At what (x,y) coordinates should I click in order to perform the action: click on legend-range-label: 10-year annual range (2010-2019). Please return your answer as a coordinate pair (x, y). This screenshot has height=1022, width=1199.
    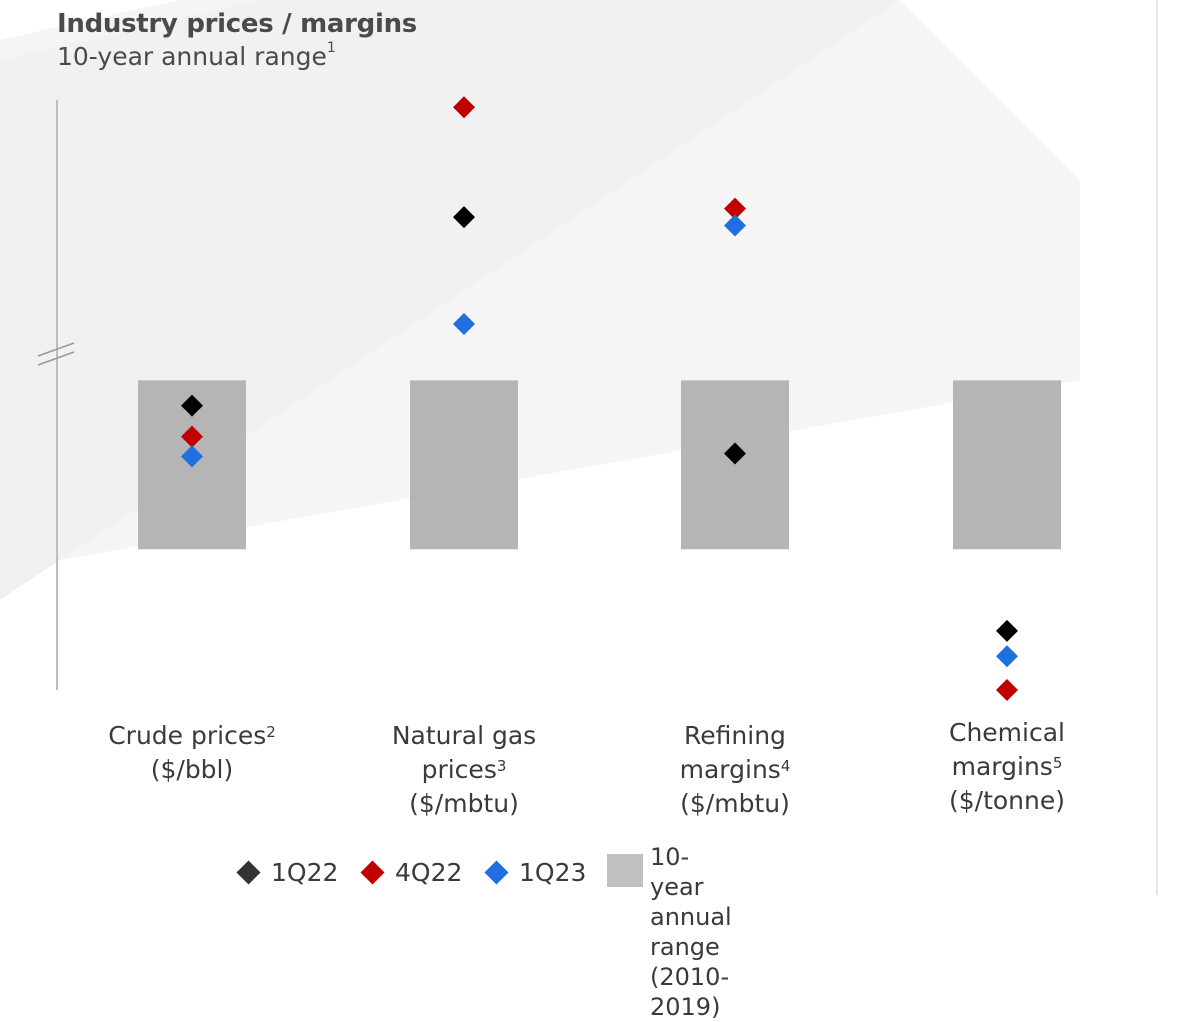
    Looking at the image, I should click on (691, 932).